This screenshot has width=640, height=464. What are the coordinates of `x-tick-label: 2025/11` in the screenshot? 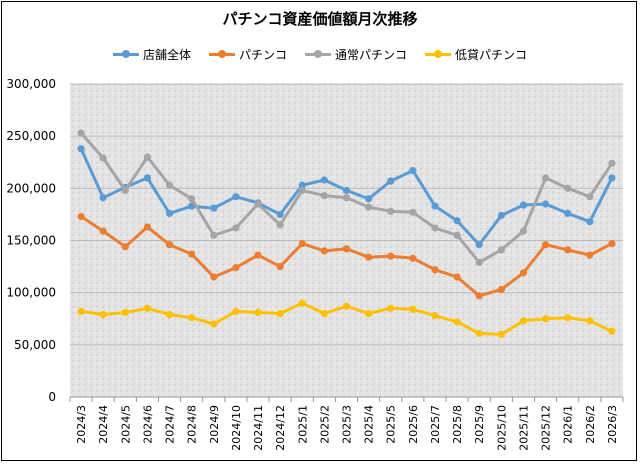 It's located at (523, 428).